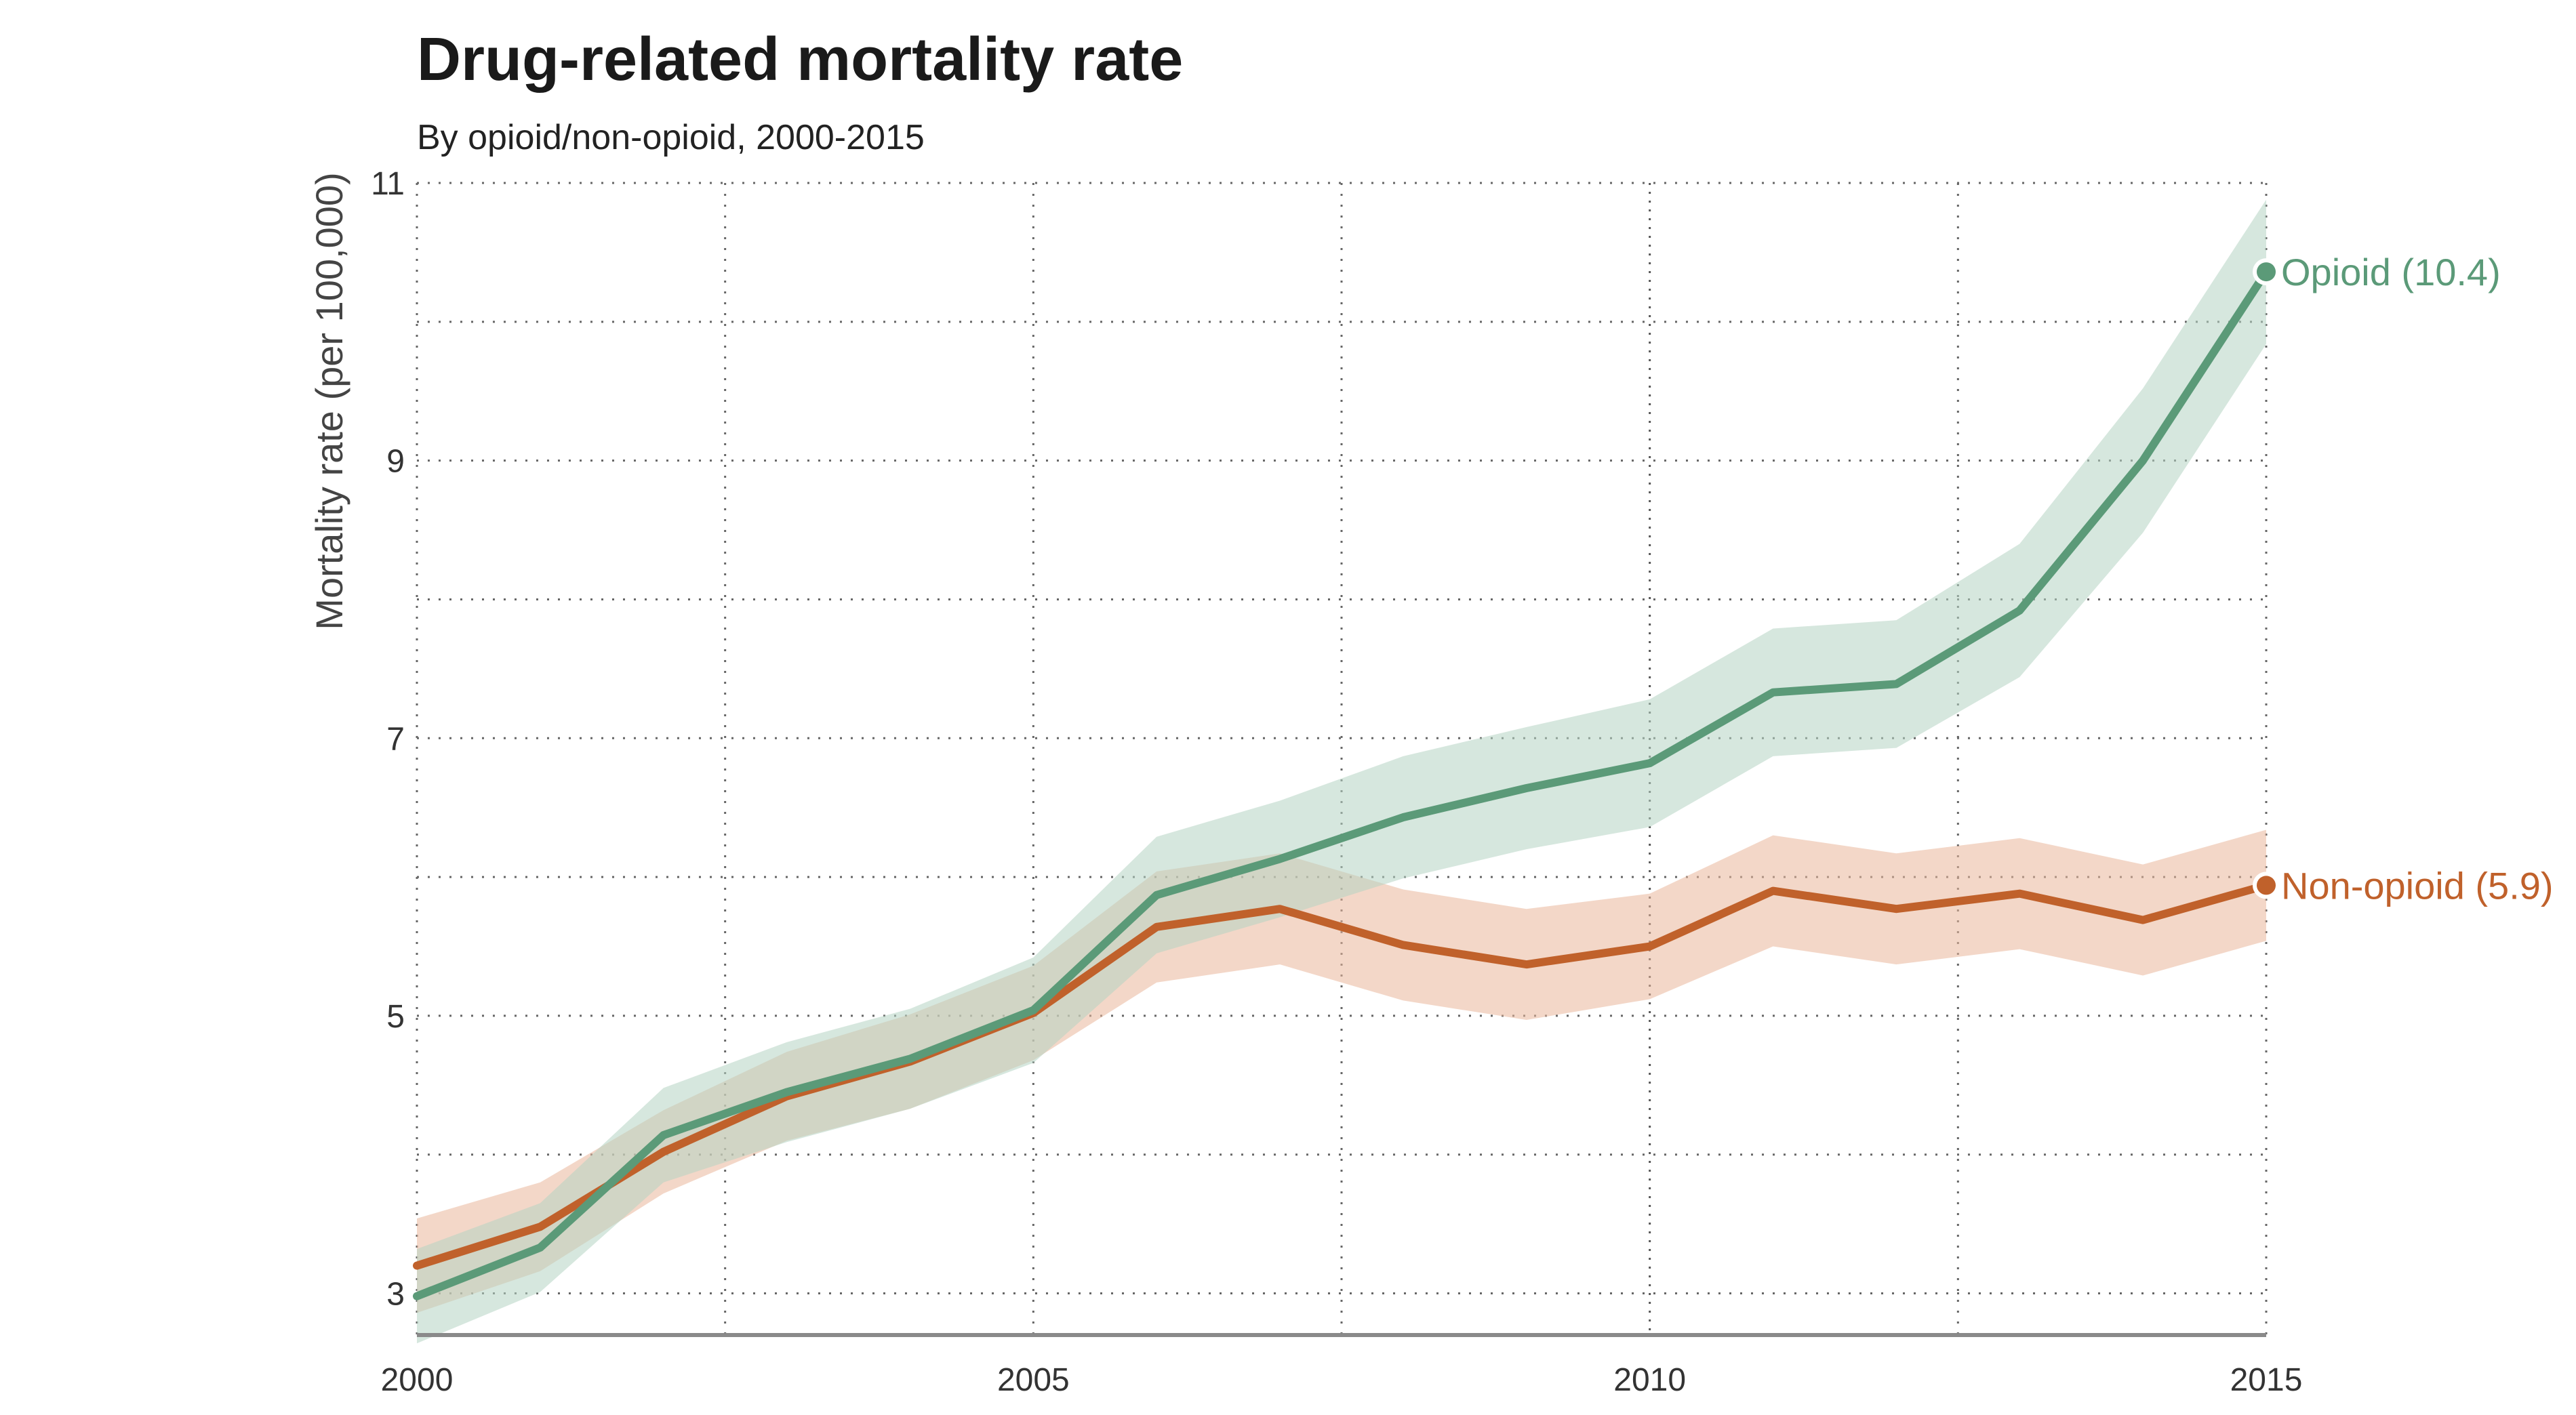  Describe the element at coordinates (395, 1295) in the screenshot. I see `y-tick-label-3: 3` at that location.